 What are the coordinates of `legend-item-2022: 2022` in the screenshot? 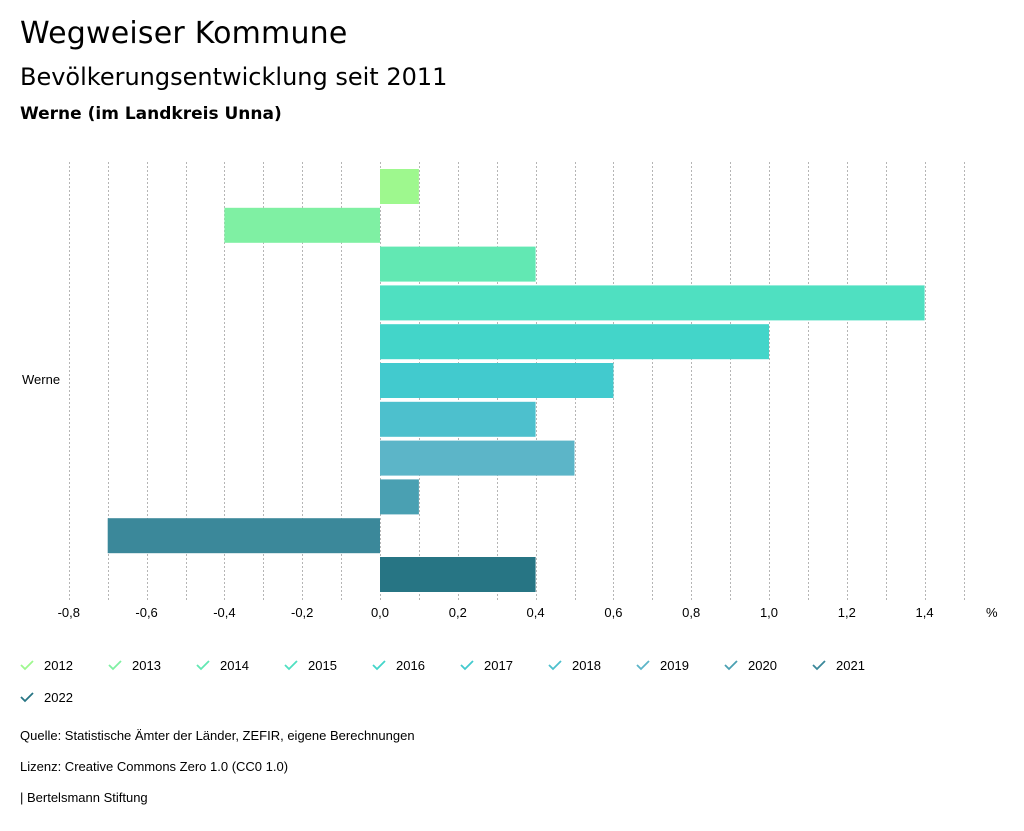 It's located at (46, 697).